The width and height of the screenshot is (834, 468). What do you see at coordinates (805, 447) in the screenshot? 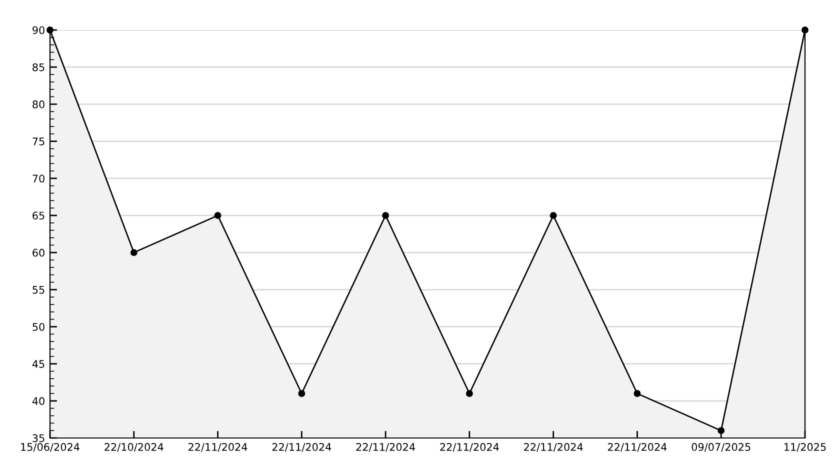
I see `x-tick-label: 11/2025` at bounding box center [805, 447].